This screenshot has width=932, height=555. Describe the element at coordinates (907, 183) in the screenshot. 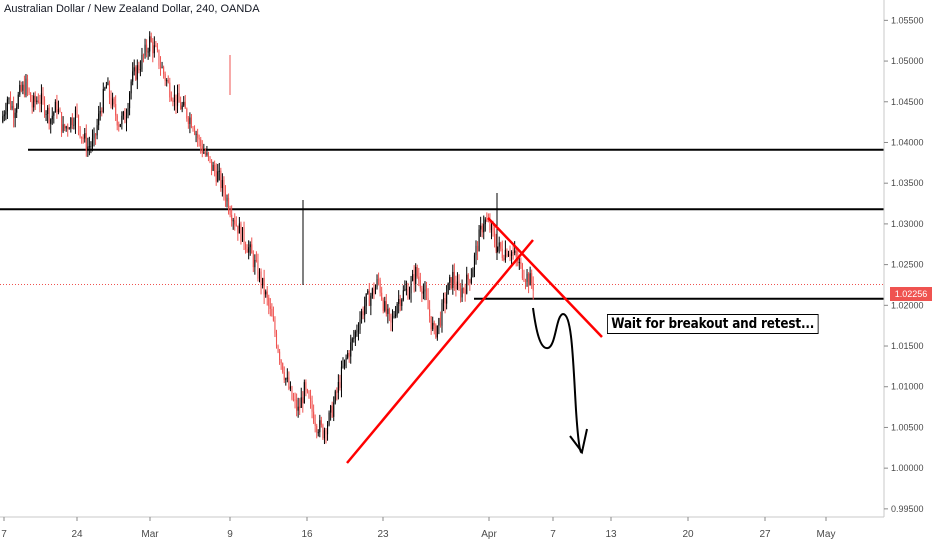

I see `price-tick-label: 1.03500` at that location.